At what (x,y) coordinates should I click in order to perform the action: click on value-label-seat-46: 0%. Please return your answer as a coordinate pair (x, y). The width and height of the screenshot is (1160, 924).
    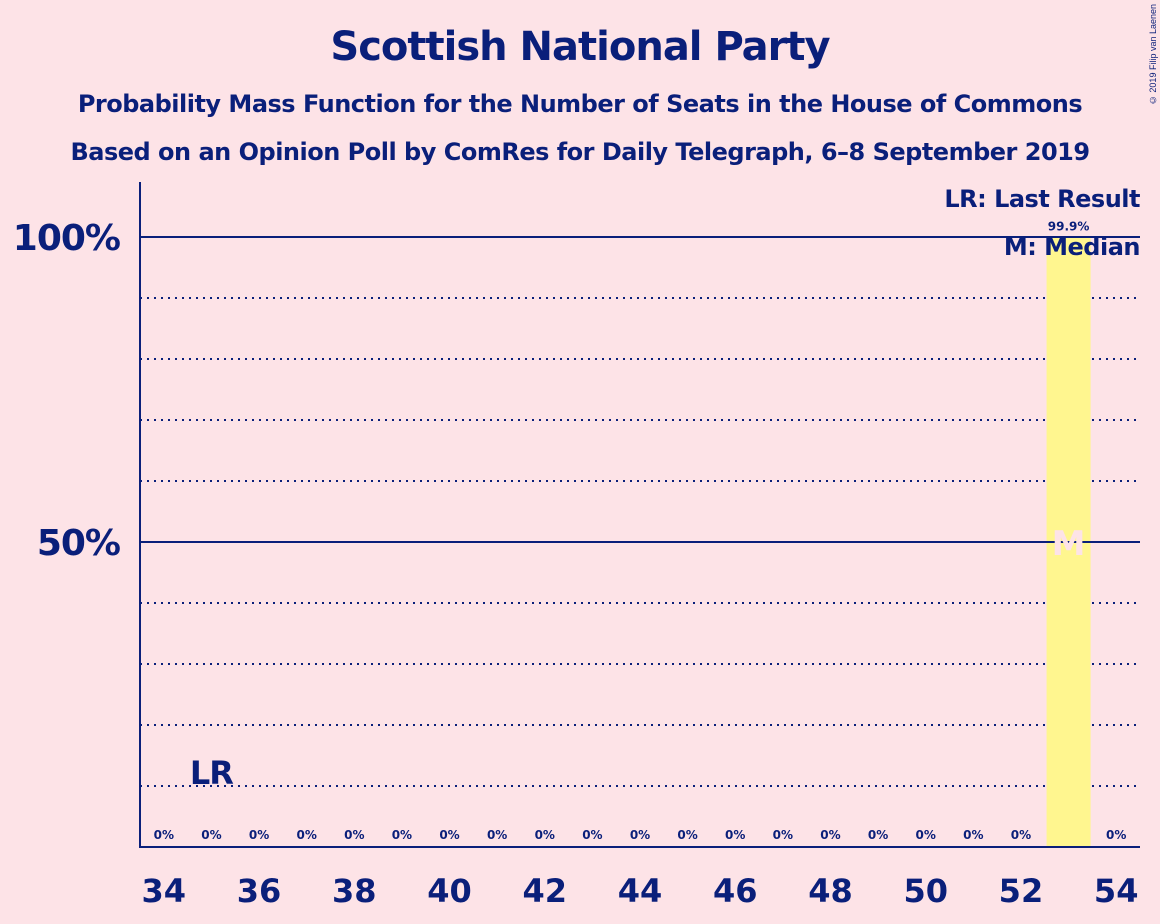
    Looking at the image, I should click on (735, 835).